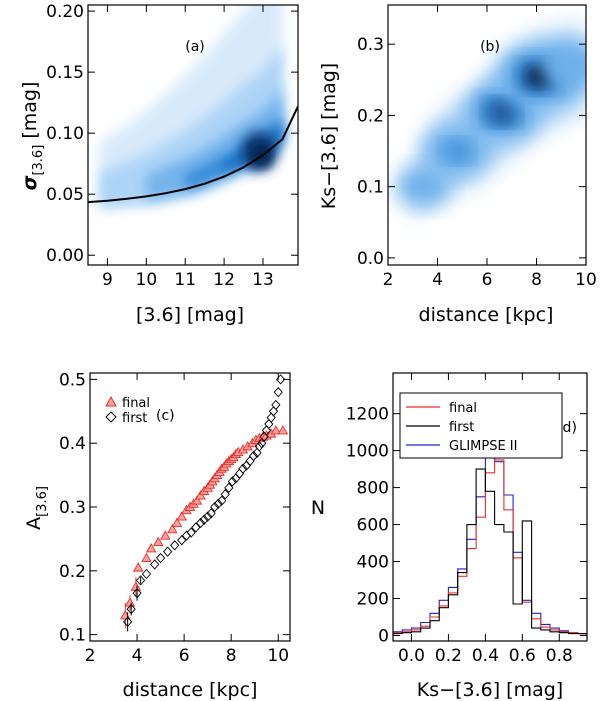 This screenshot has height=701, width=600. Describe the element at coordinates (490, 552) in the screenshot. I see `histogram-first` at that location.